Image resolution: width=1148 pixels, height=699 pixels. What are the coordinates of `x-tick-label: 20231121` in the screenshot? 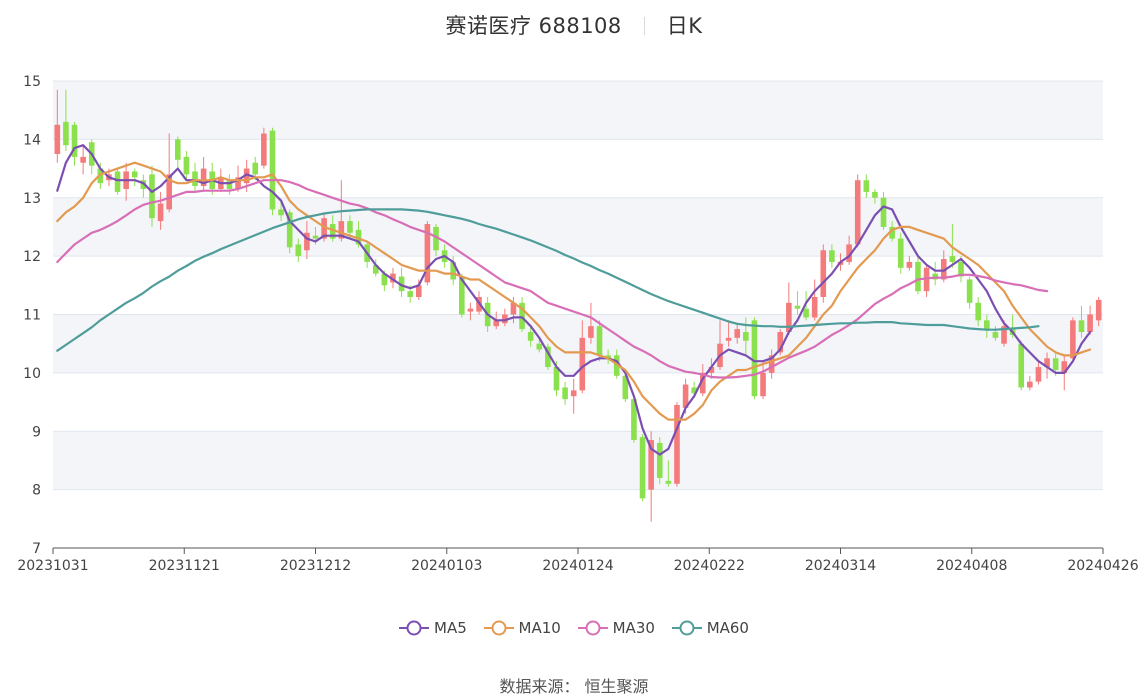 It's located at (184, 566).